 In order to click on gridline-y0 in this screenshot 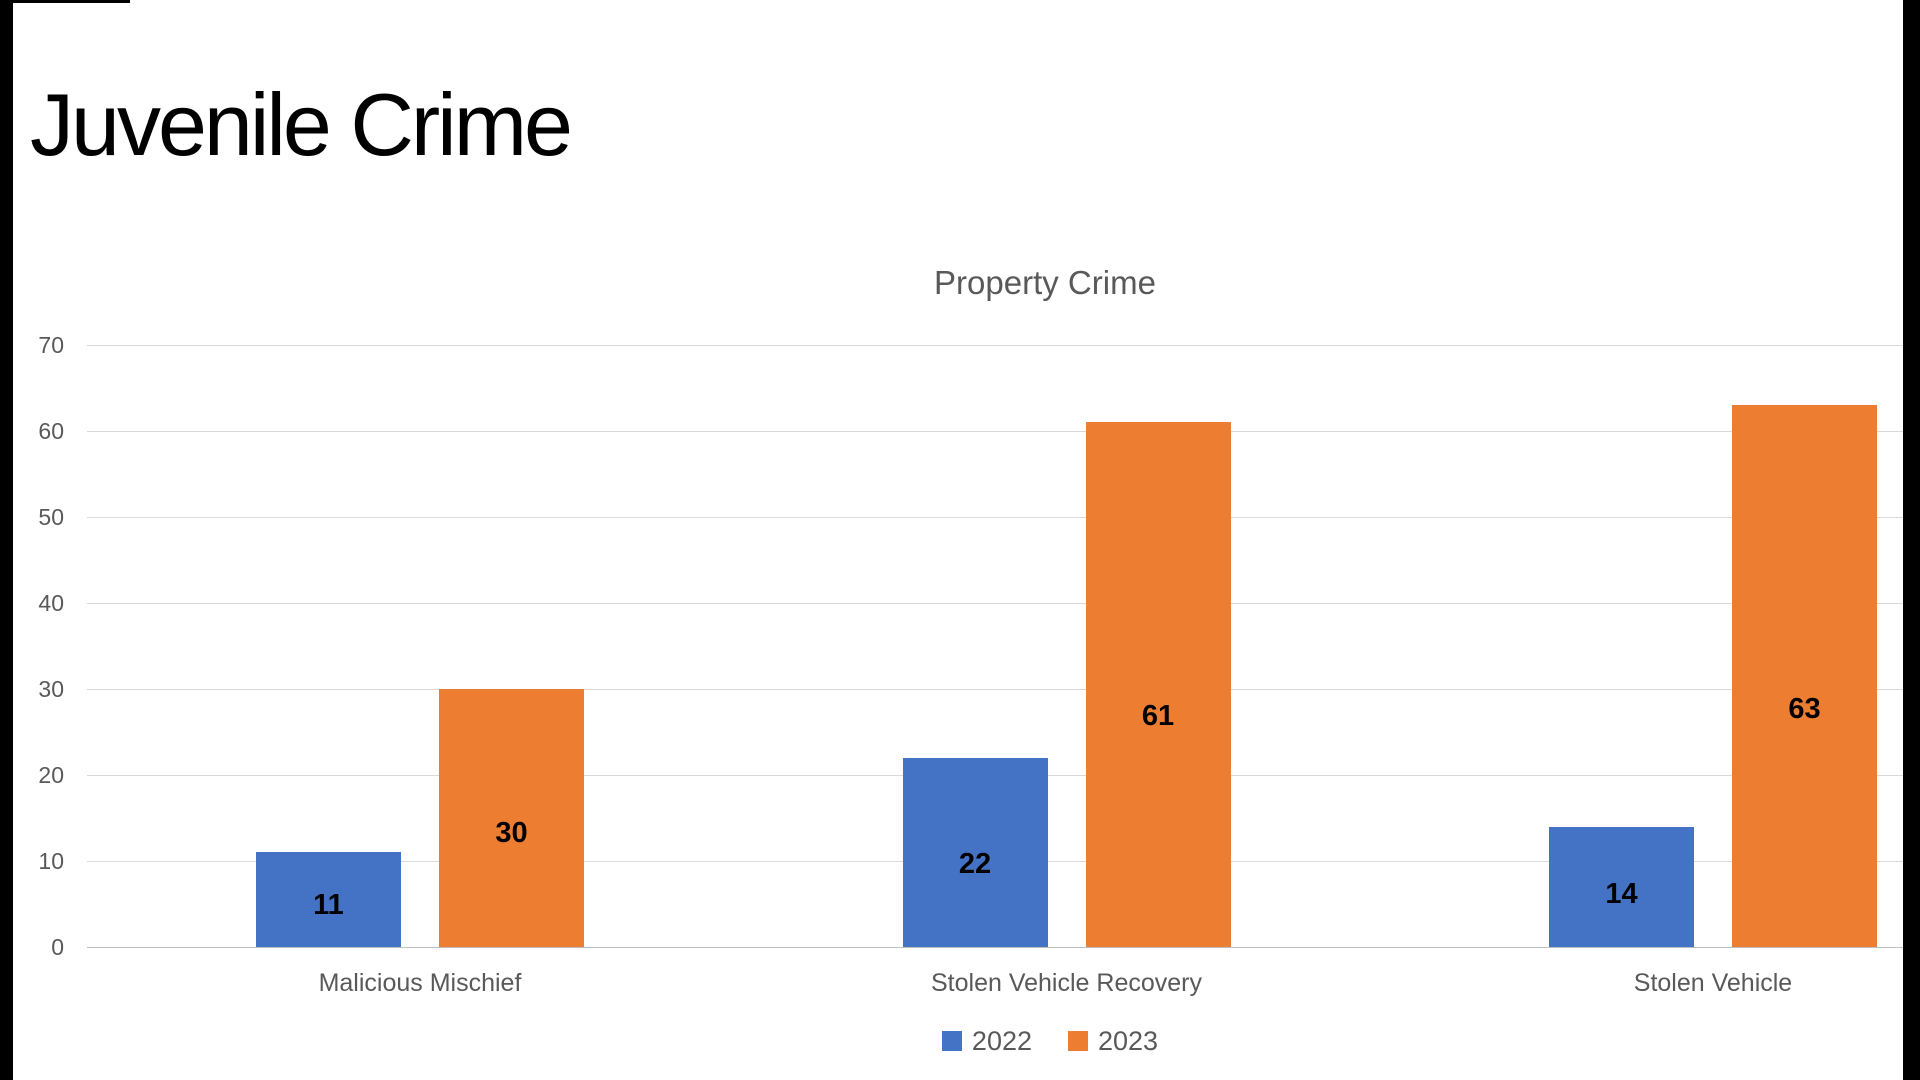, I will do `click(995, 947)`.